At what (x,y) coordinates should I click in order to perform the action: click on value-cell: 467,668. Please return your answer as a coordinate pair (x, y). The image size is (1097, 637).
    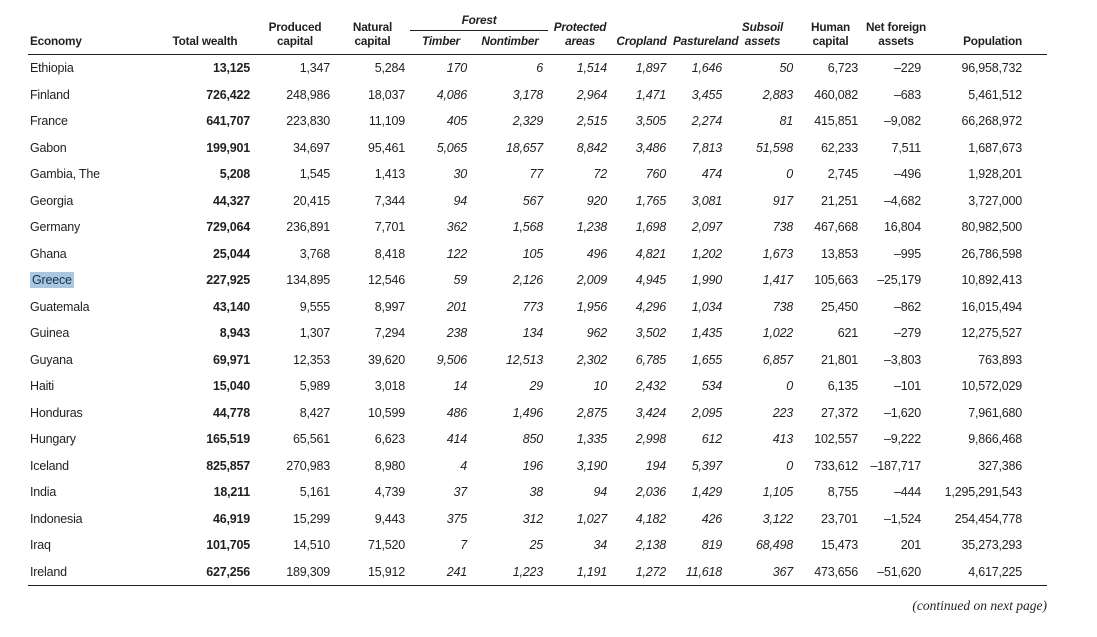
    Looking at the image, I should click on (836, 227).